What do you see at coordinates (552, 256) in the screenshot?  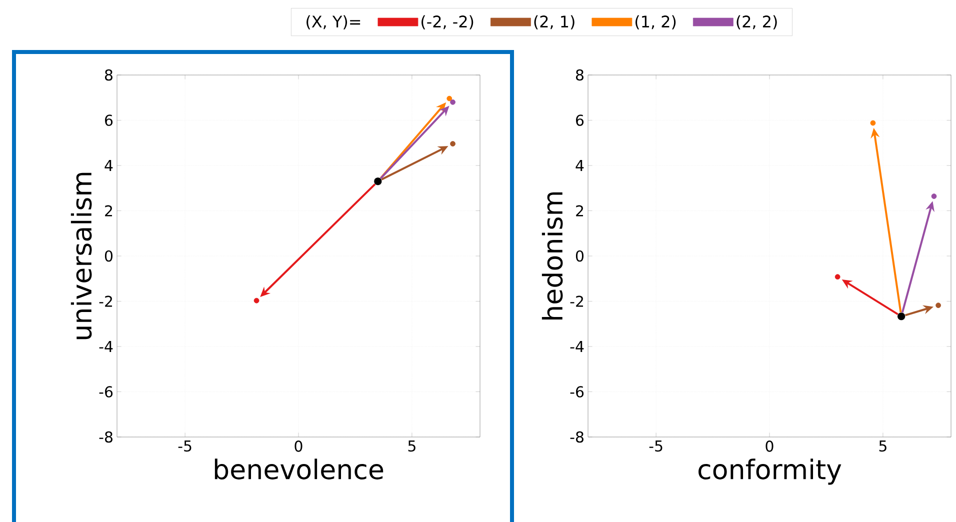 I see `y-axis-title: hedonism` at bounding box center [552, 256].